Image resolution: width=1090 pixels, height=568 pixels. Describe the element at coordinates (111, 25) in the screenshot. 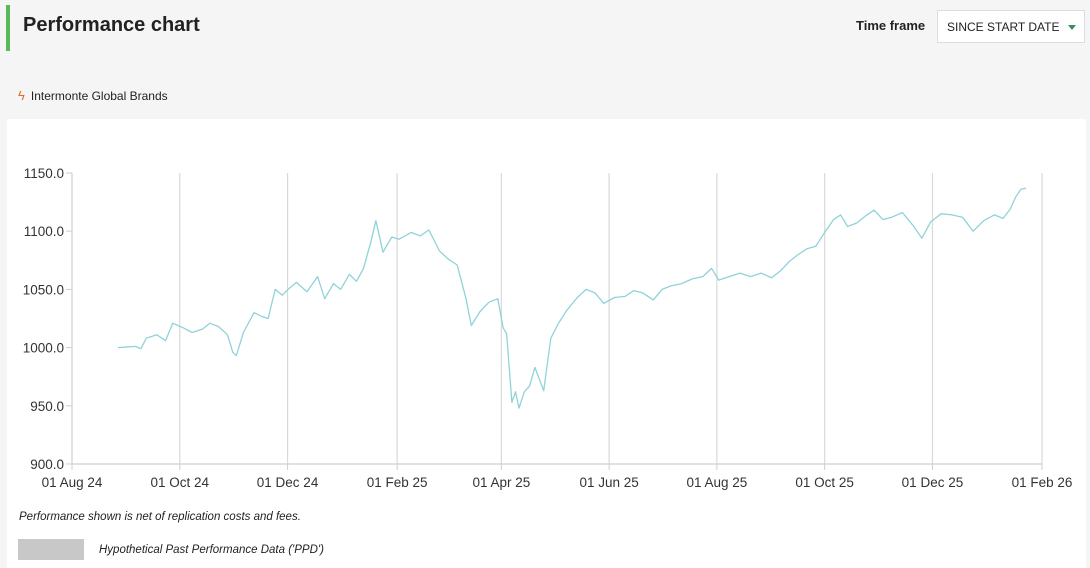

I see `page-title: Performance chart` at that location.